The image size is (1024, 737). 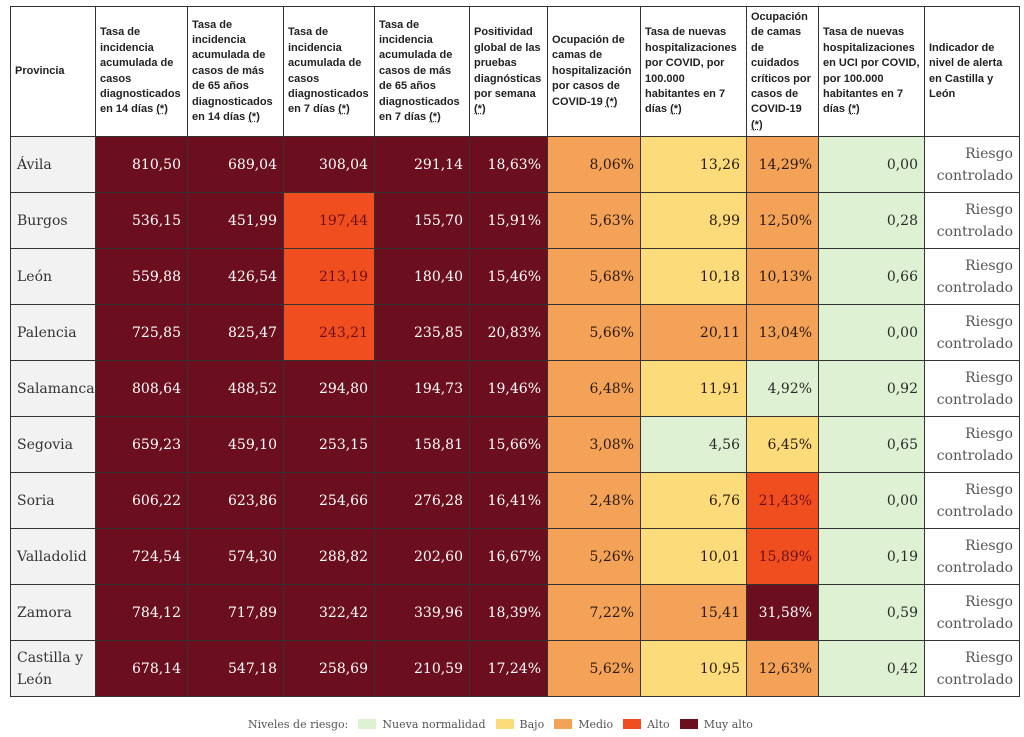 What do you see at coordinates (782, 220) in the screenshot?
I see `indicator-value-cell: 12,50%` at bounding box center [782, 220].